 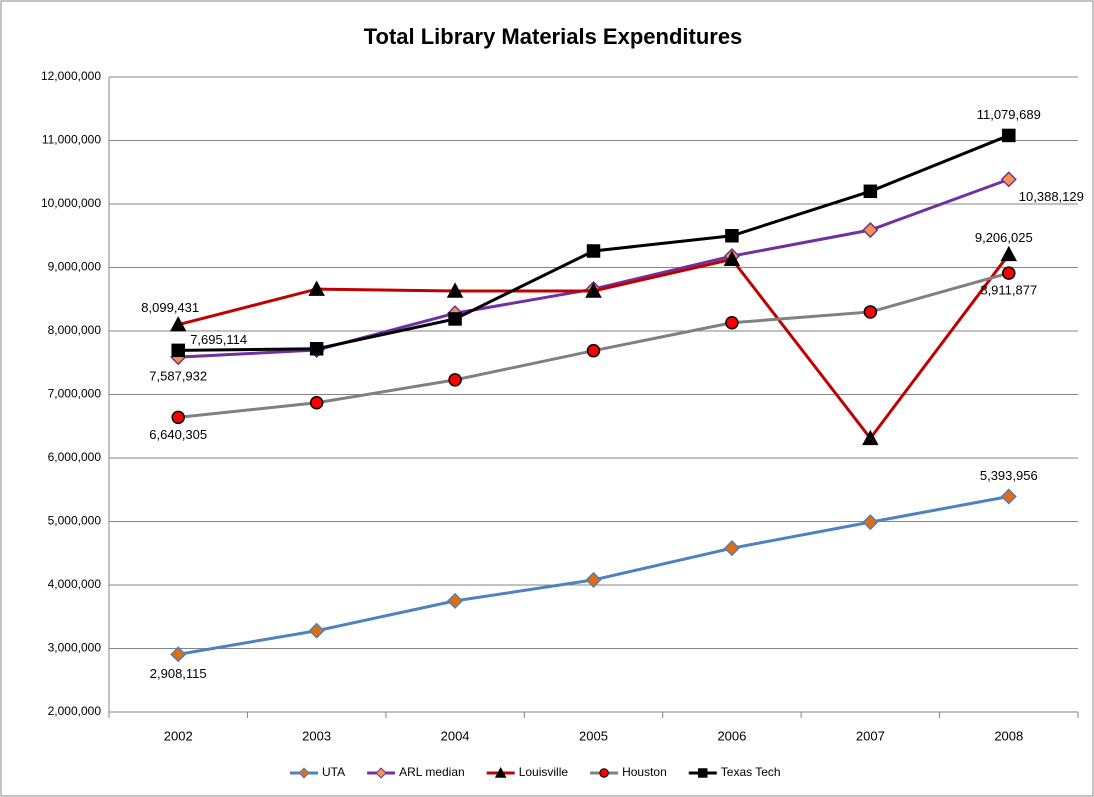 I want to click on data-label: 8,911,877, so click(x=1008, y=290).